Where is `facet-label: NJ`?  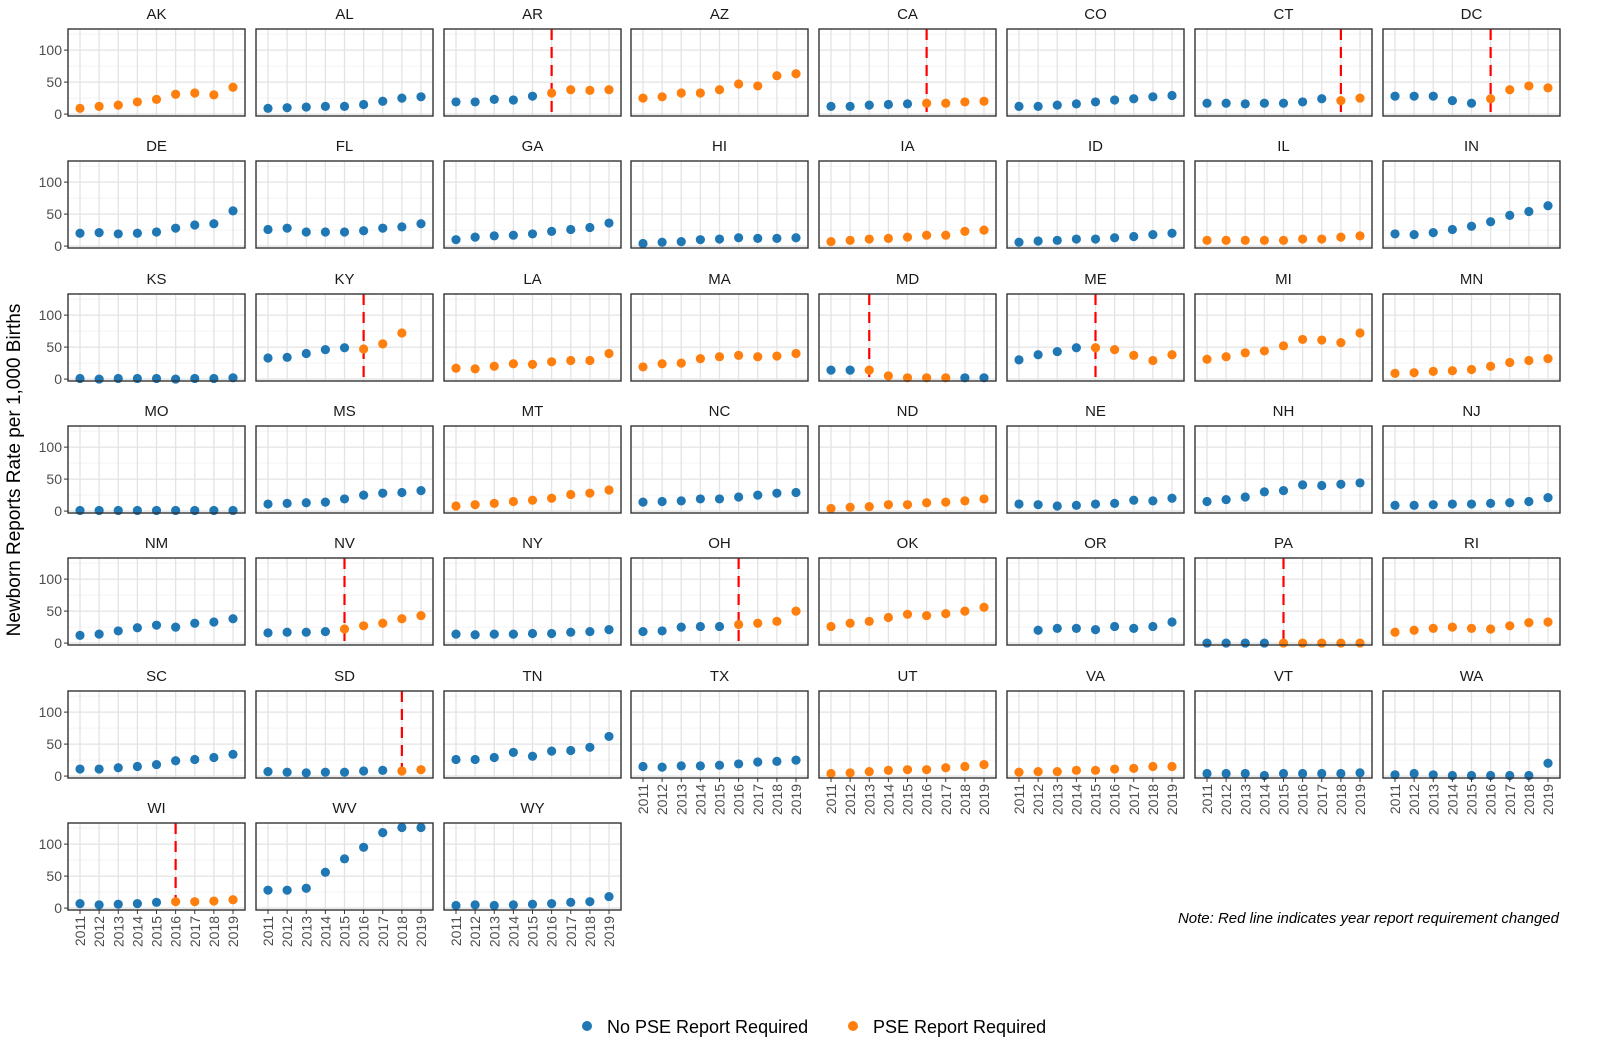 facet-label: NJ is located at coordinates (1471, 411).